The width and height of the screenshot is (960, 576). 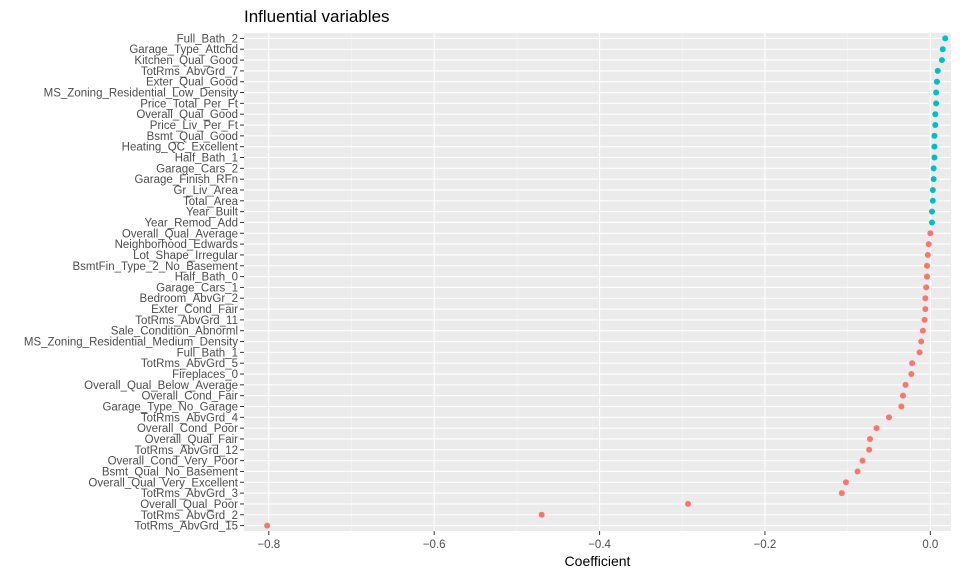 What do you see at coordinates (434, 545) in the screenshot?
I see `x-tick-label: −0.6` at bounding box center [434, 545].